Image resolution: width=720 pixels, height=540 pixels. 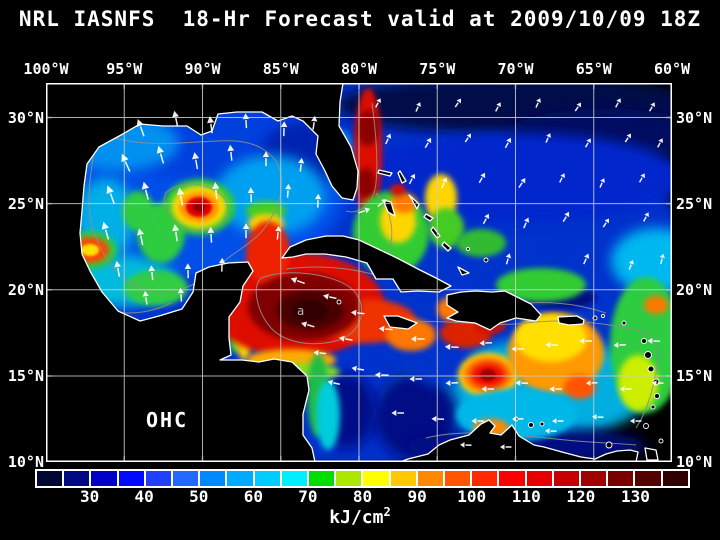 I want to click on unit-text: kJ/cm, so click(x=356, y=517).